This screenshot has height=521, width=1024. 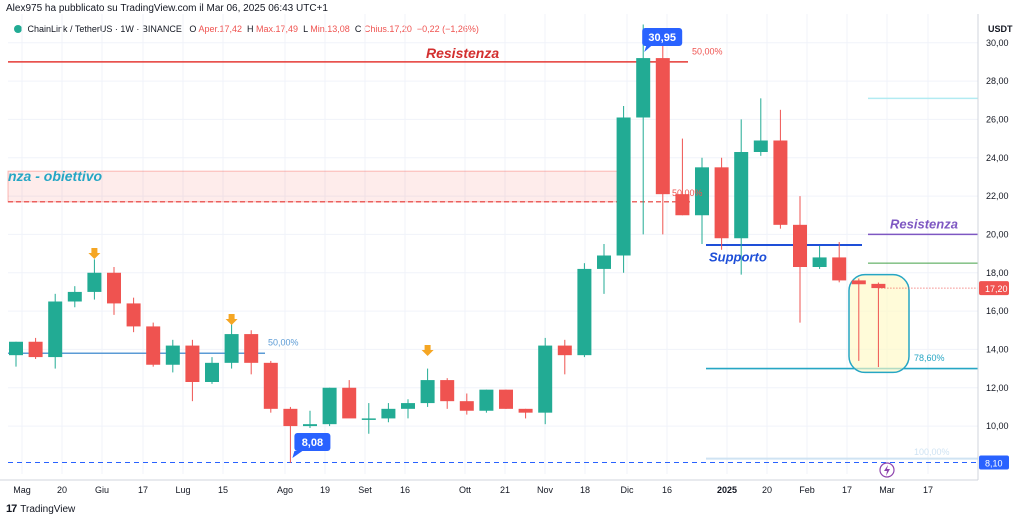 I want to click on status-dot-icon, so click(x=18, y=28).